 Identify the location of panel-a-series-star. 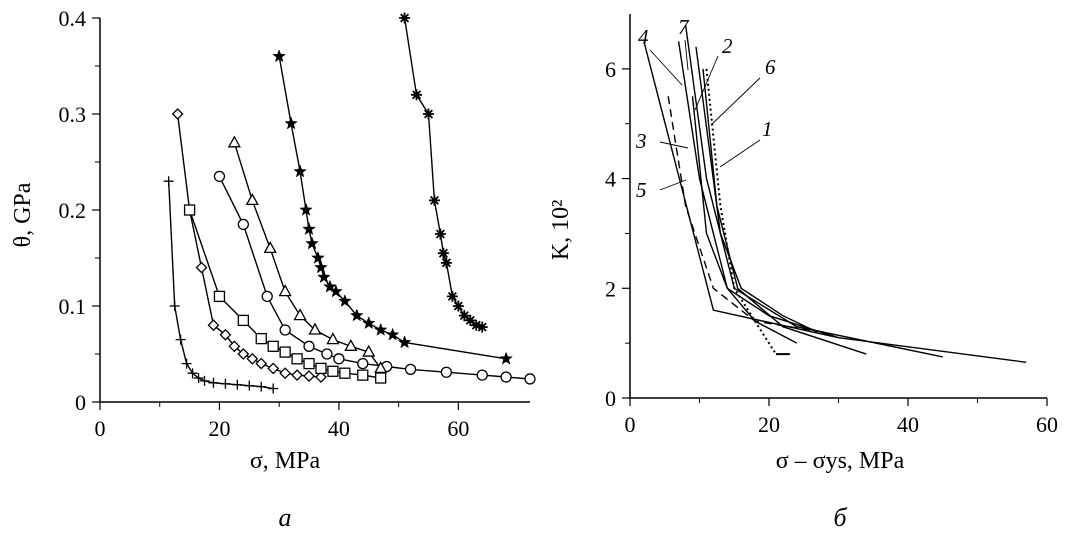
(392, 207).